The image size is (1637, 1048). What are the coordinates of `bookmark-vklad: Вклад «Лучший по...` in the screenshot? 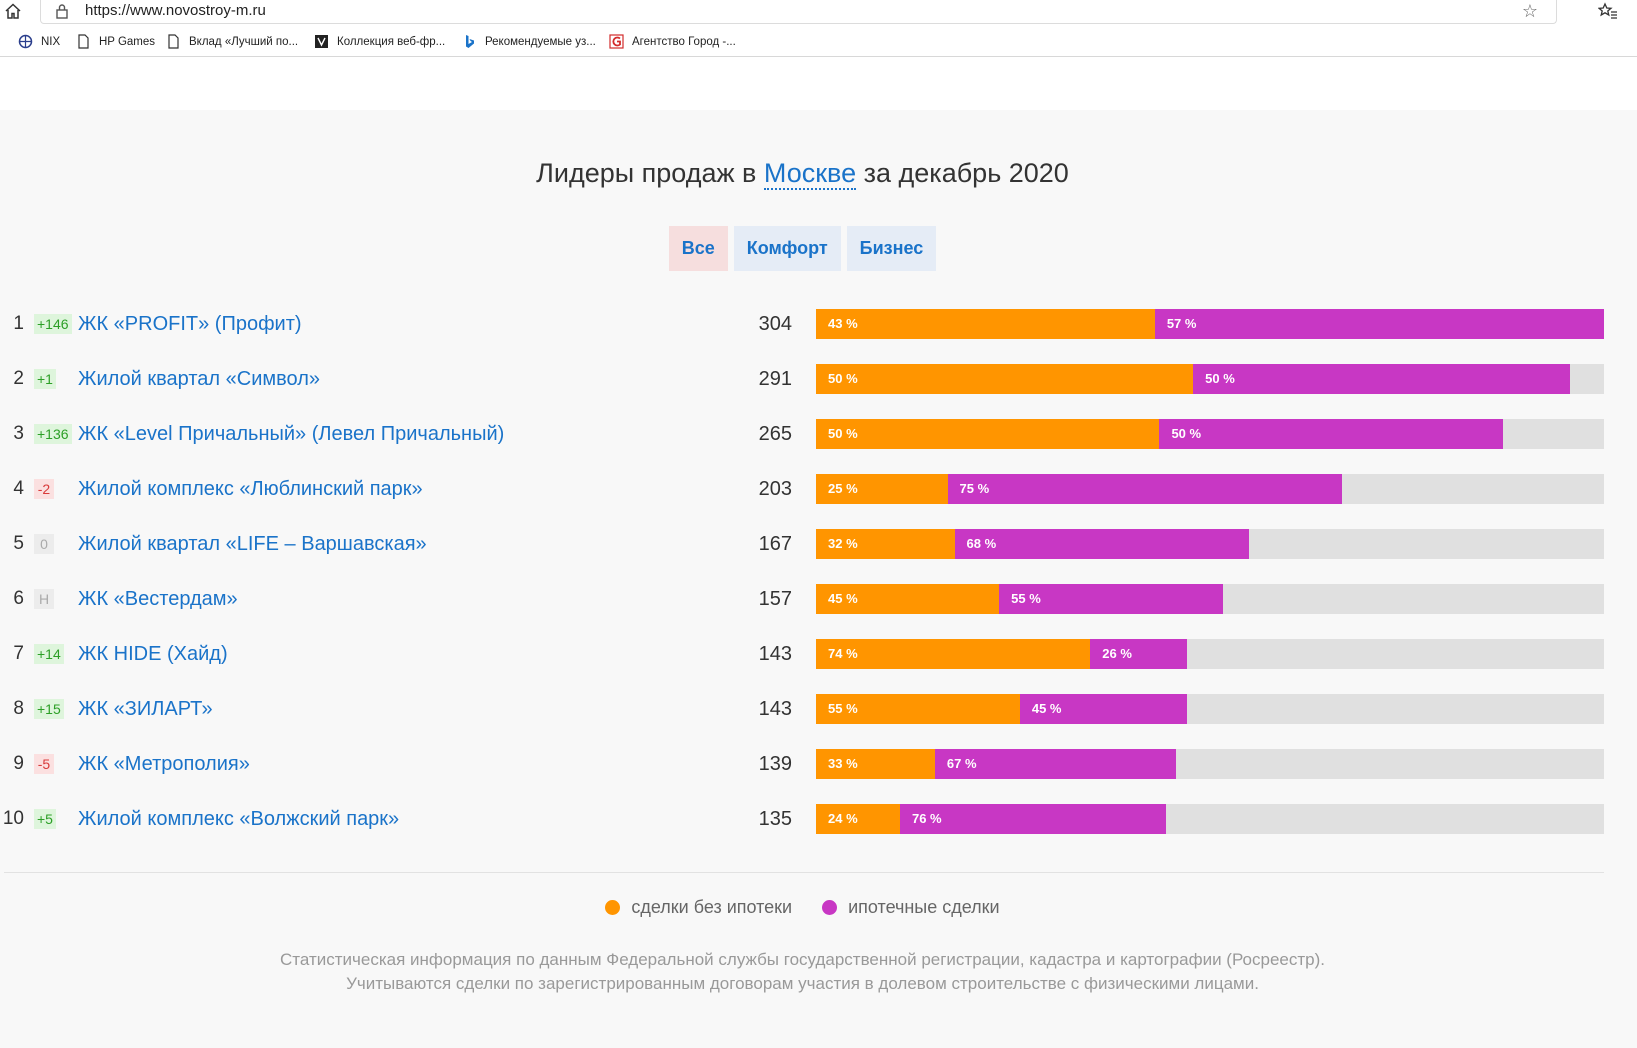 It's located at (232, 41).